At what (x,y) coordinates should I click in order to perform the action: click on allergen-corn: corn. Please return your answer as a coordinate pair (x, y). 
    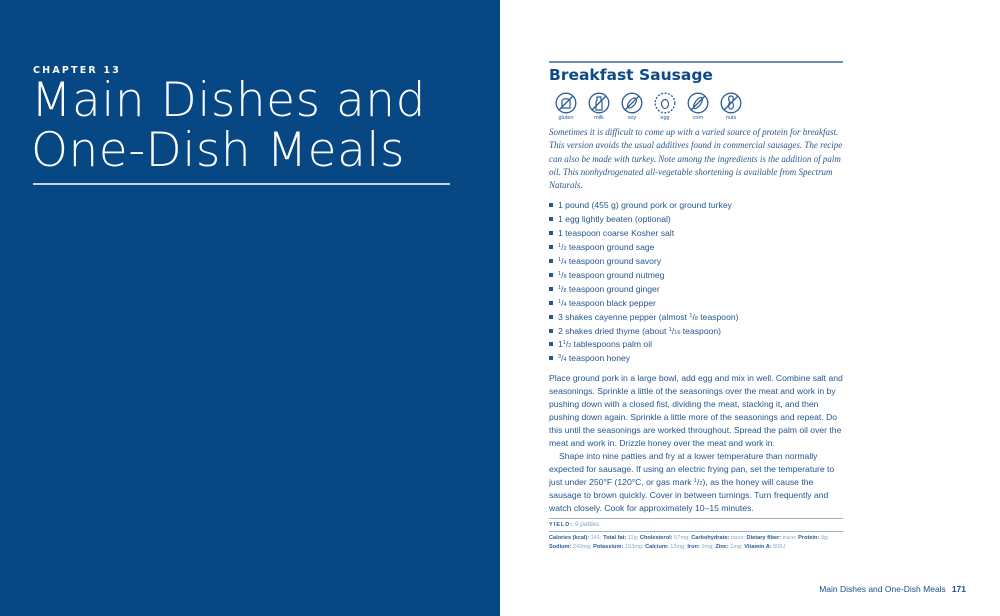
    Looking at the image, I should click on (698, 107).